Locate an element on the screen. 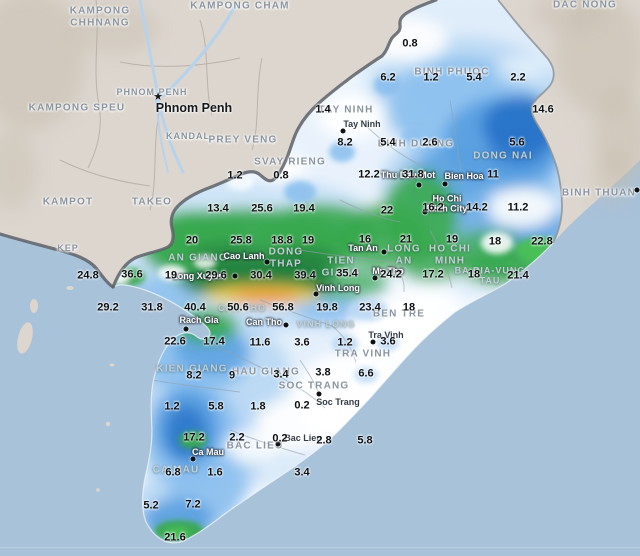 Image resolution: width=640 pixels, height=556 pixels. rain-value: 5.2 is located at coordinates (151, 505).